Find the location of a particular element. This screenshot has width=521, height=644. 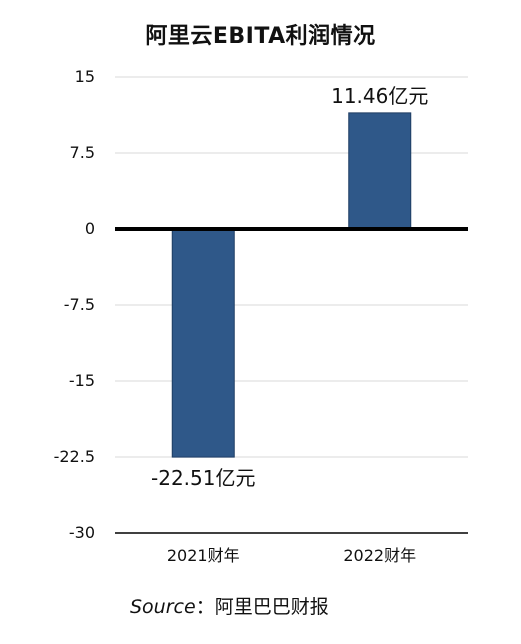

data-label: 11.46亿元 is located at coordinates (379, 96).